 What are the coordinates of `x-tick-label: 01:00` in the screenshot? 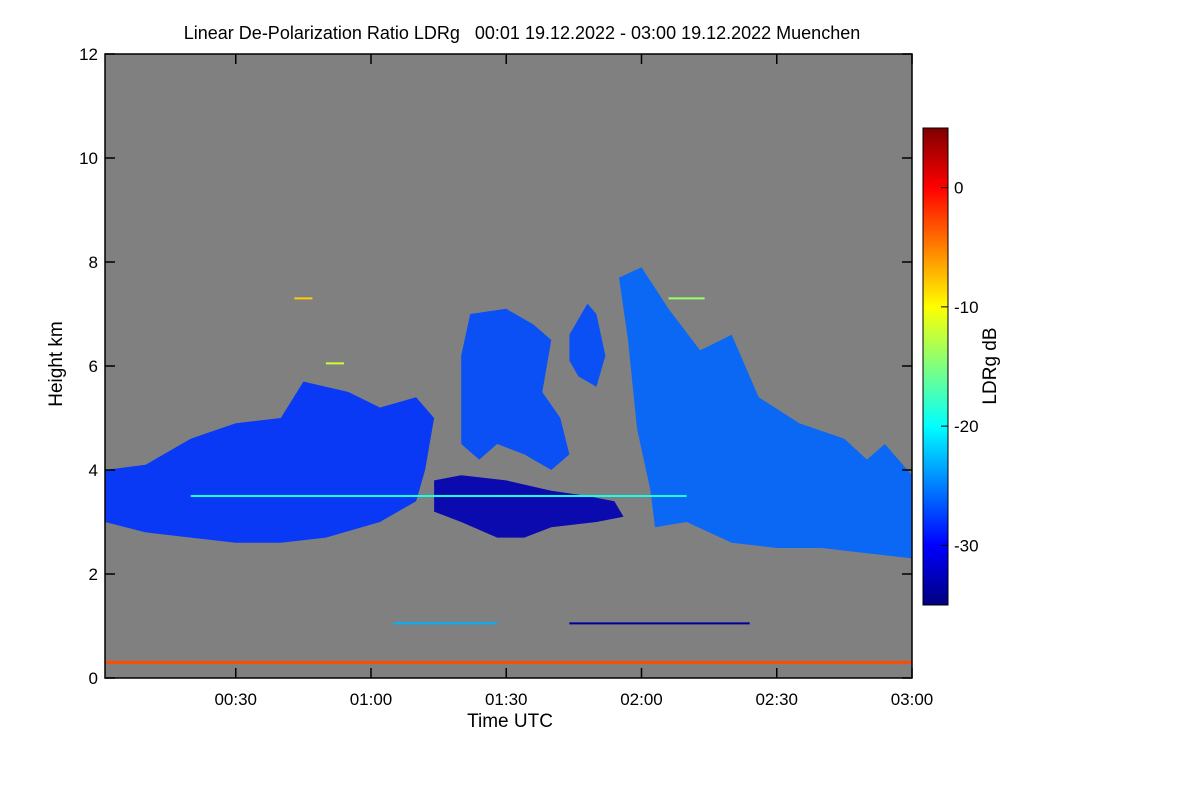 It's located at (371, 699).